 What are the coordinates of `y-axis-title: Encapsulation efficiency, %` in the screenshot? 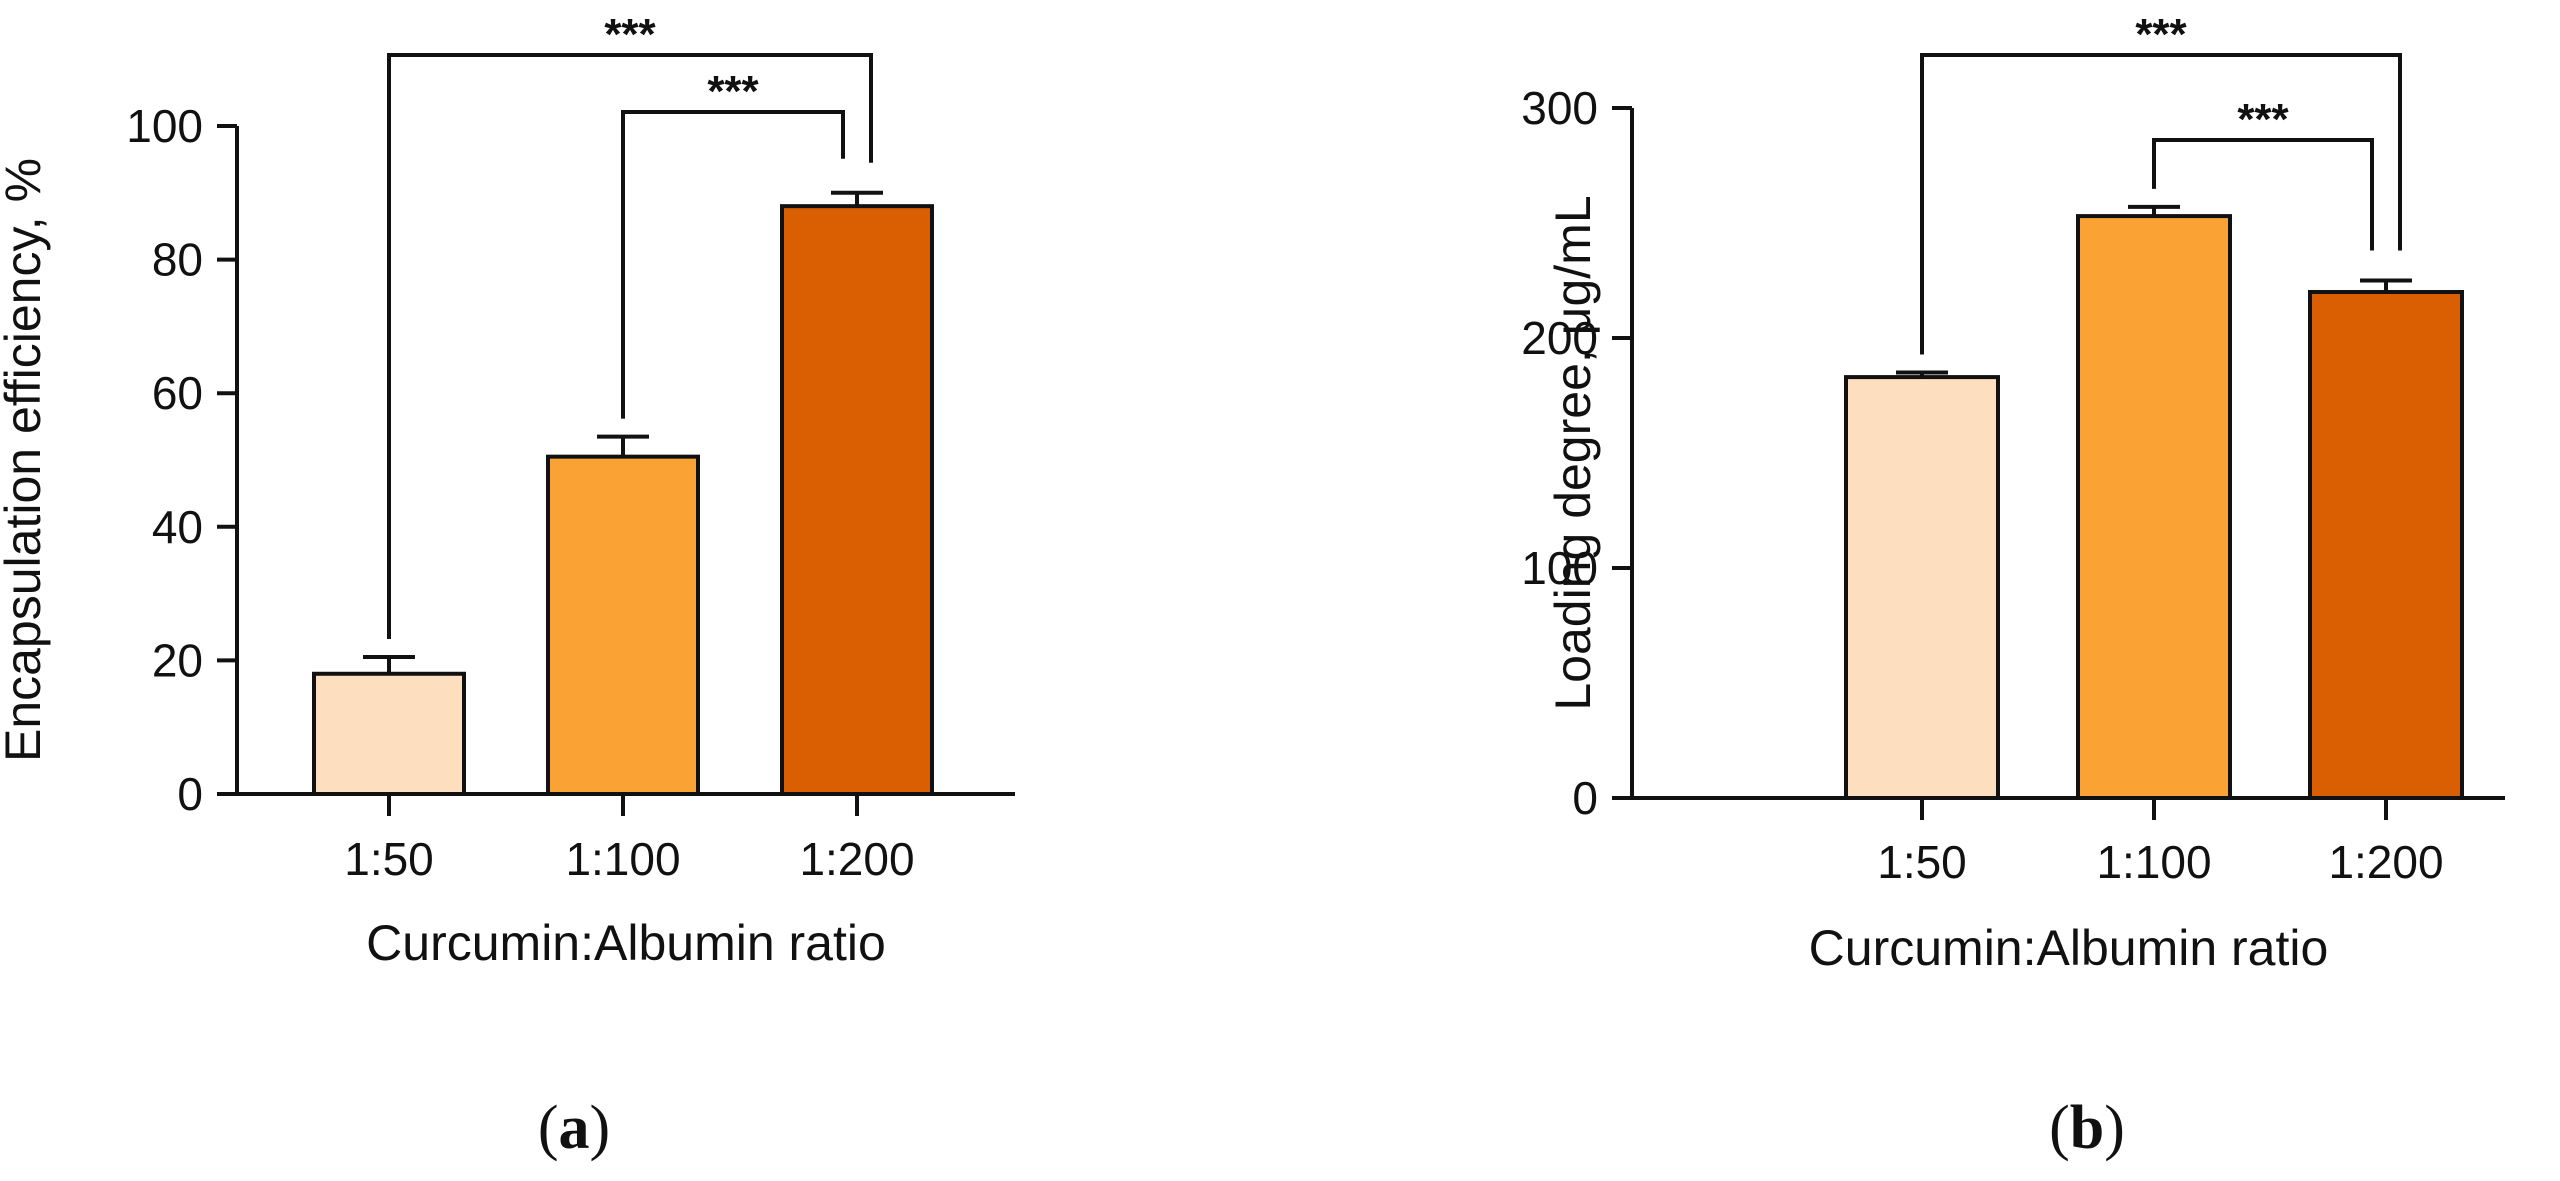 It's located at (25, 460).